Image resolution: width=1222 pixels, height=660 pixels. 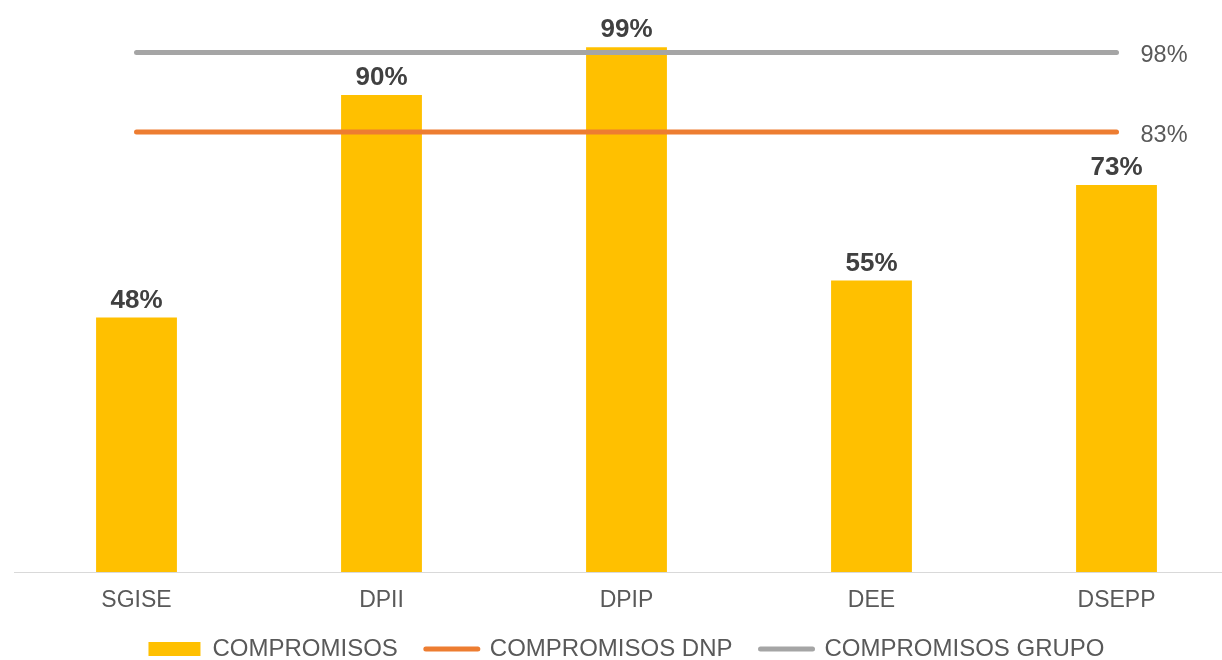 I want to click on data-label: 83%, so click(x=1164, y=133).